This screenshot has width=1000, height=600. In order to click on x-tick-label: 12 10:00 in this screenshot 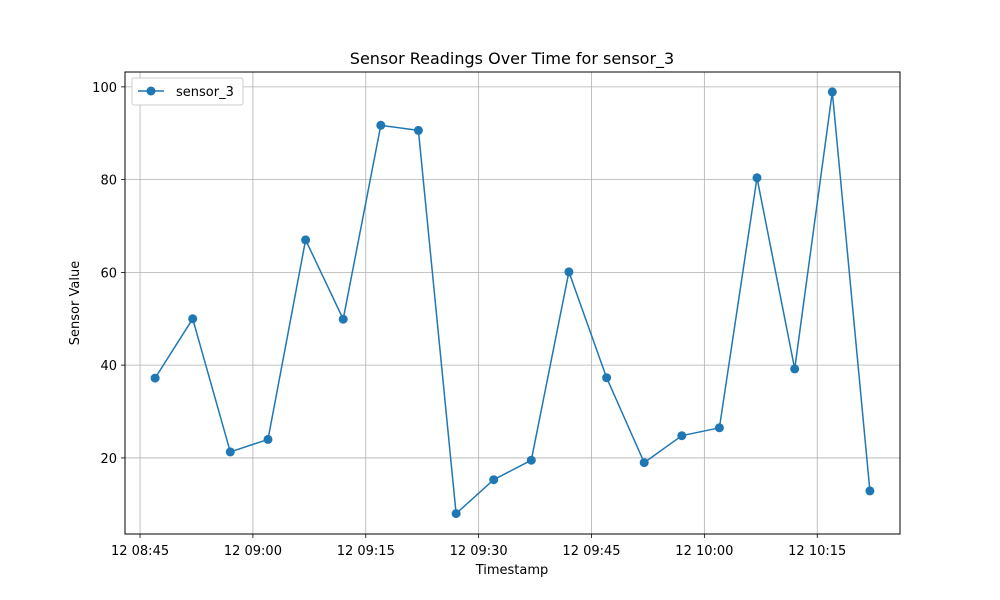, I will do `click(704, 551)`.